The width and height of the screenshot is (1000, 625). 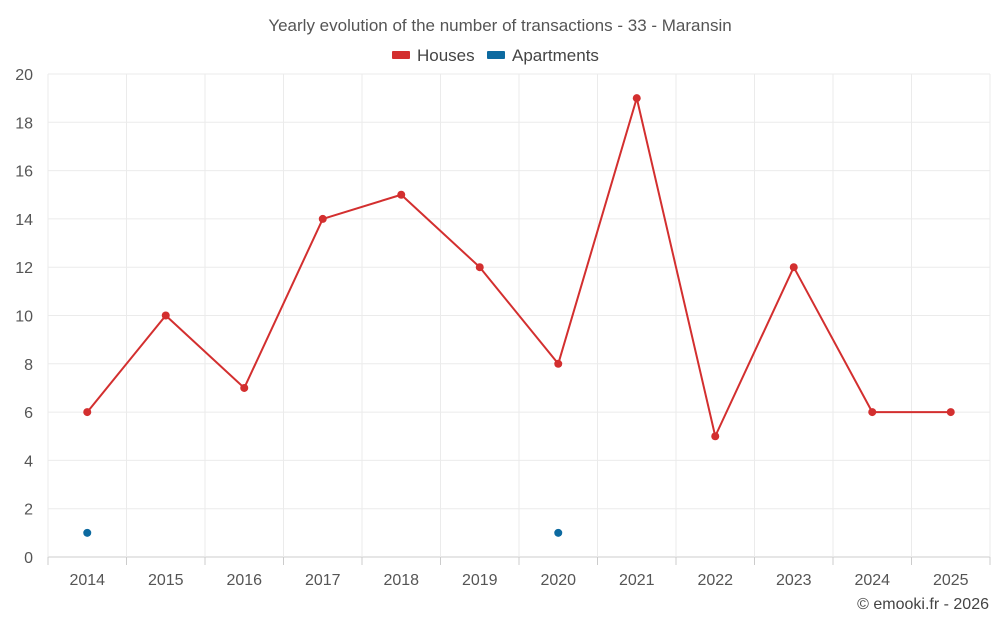 I want to click on x-tick-label: 2018, so click(x=401, y=580).